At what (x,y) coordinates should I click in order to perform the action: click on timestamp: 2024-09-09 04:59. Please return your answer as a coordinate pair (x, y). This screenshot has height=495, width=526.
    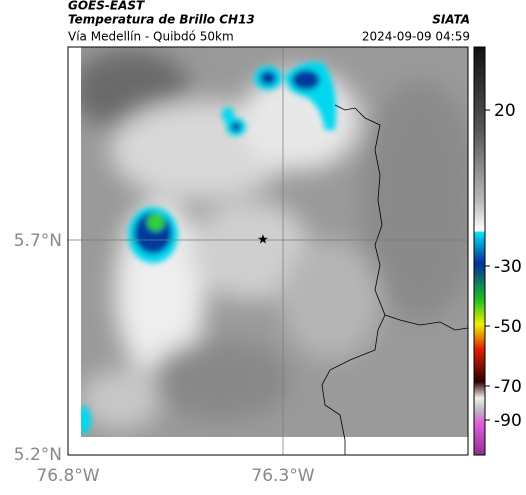
    Looking at the image, I should click on (416, 37).